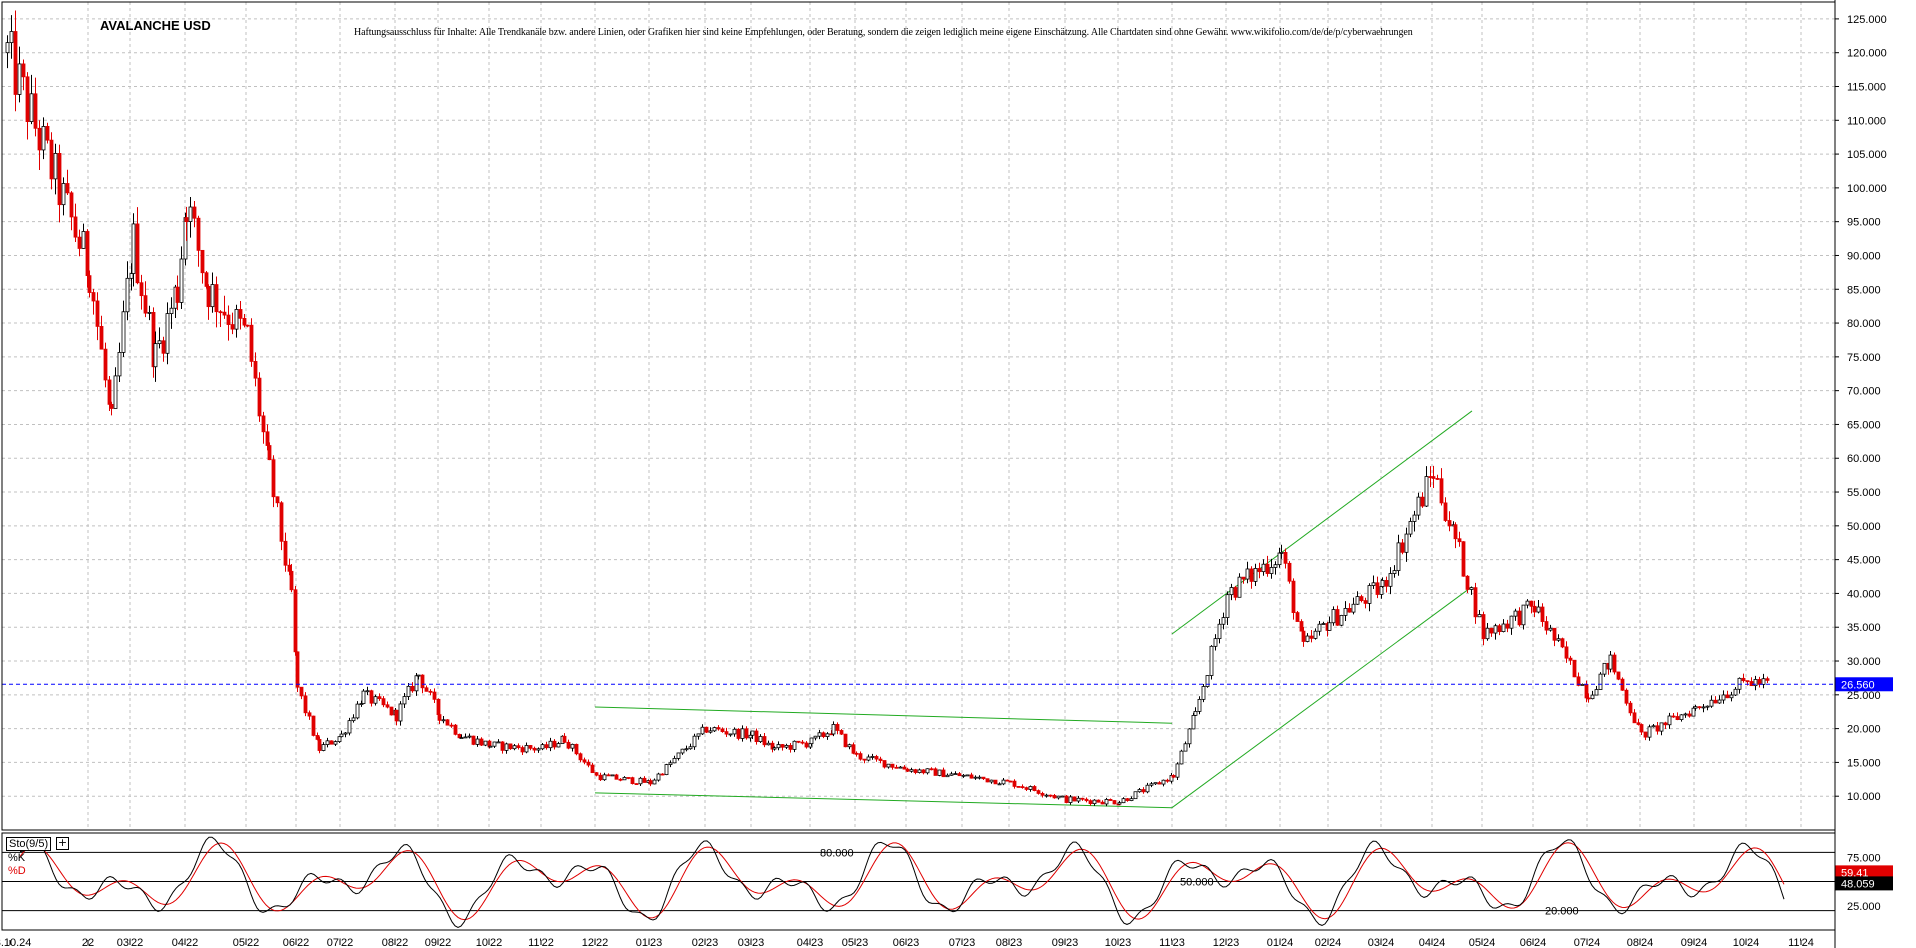 The height and width of the screenshot is (948, 1916). I want to click on y-tick-label: 105.000, so click(1867, 155).